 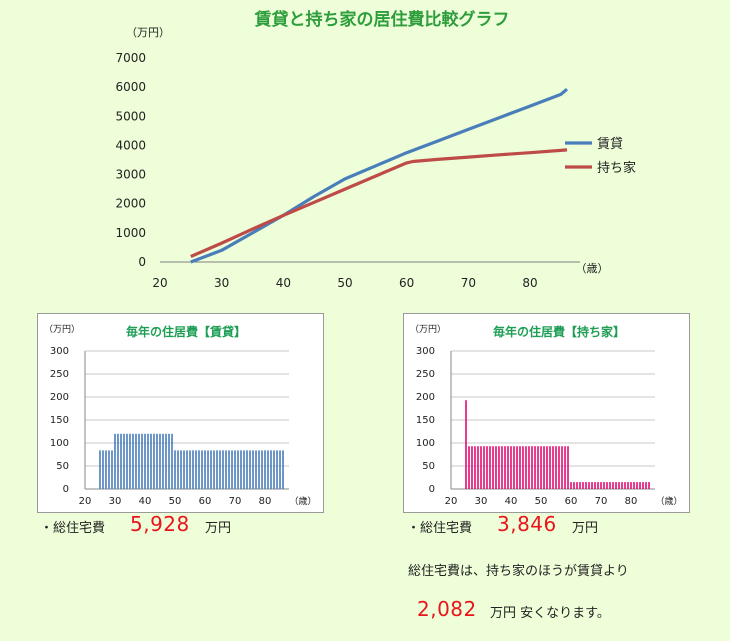 I want to click on x-tick-label: 40, so click(x=145, y=501).